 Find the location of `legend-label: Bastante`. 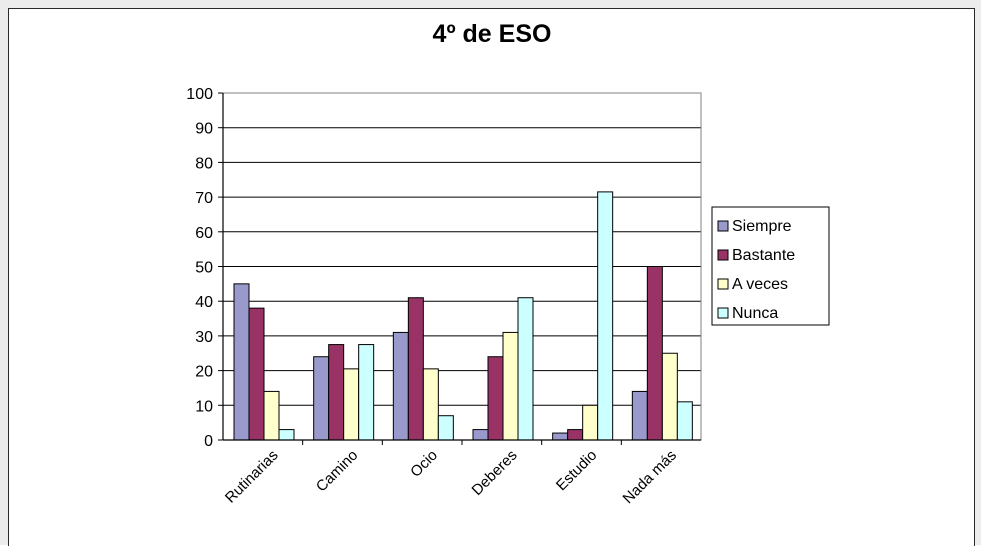

legend-label: Bastante is located at coordinates (763, 255).